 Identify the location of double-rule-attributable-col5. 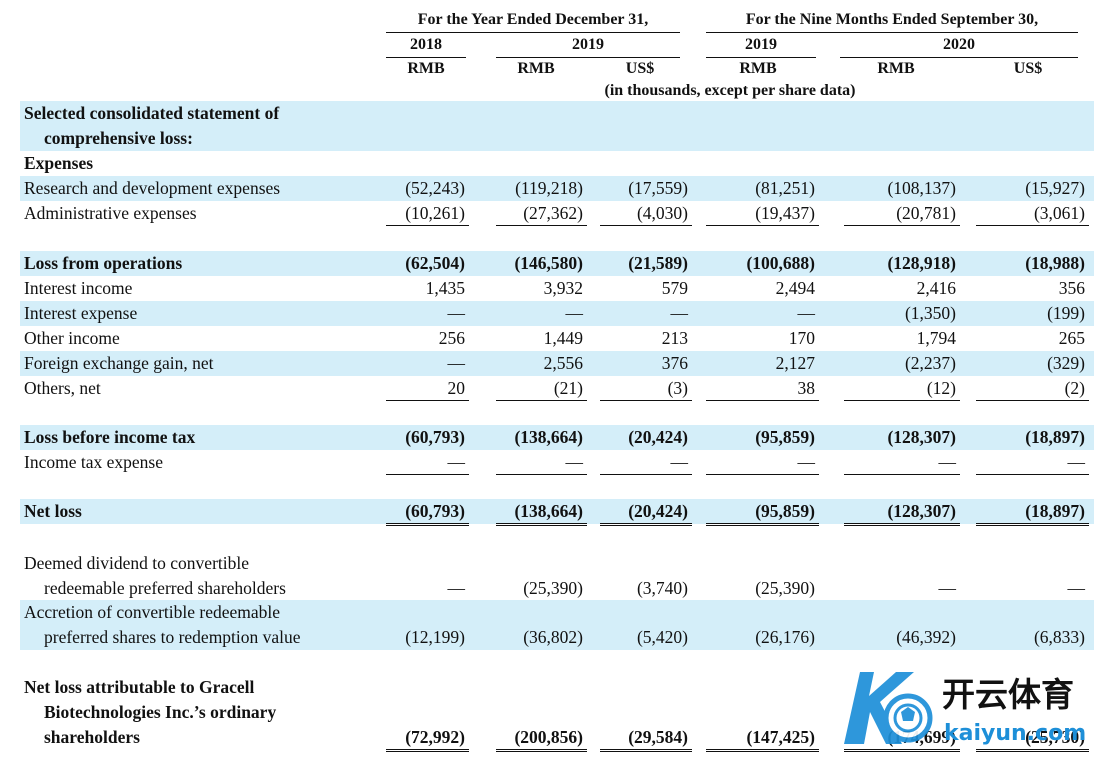
(902, 750).